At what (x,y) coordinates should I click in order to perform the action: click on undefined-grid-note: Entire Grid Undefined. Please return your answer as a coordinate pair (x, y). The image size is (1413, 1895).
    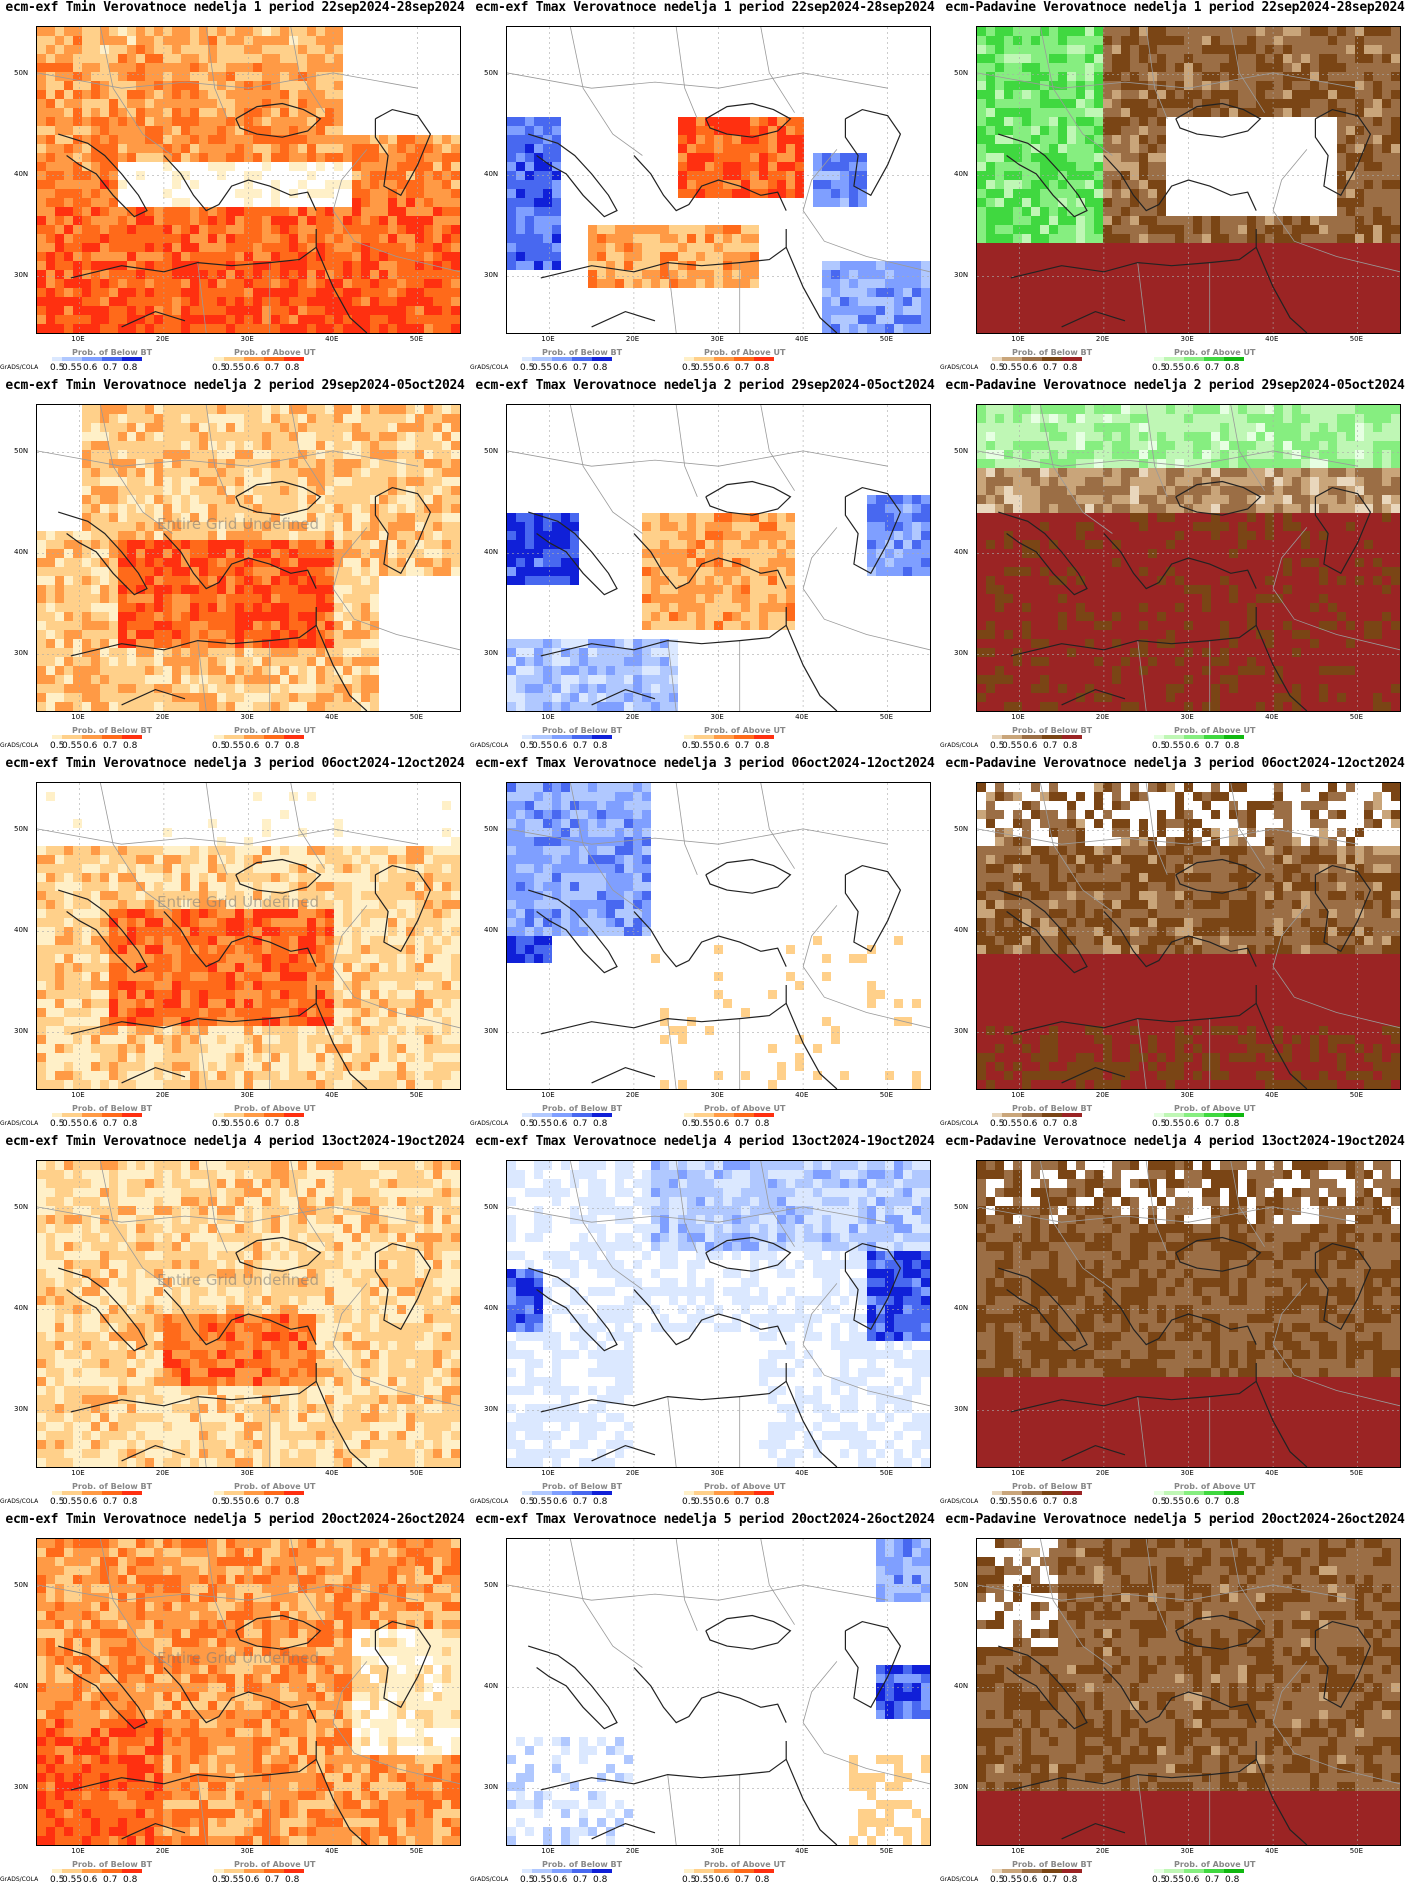
    Looking at the image, I should click on (238, 902).